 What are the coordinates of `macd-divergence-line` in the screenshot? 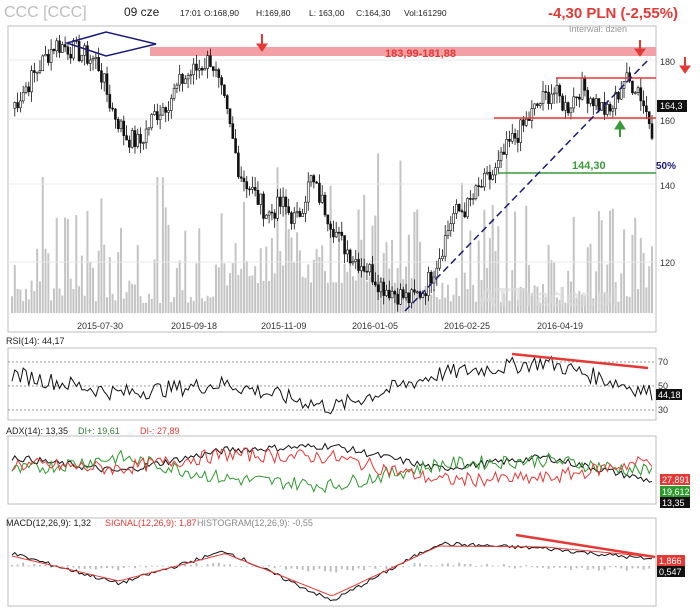 It's located at (585, 546).